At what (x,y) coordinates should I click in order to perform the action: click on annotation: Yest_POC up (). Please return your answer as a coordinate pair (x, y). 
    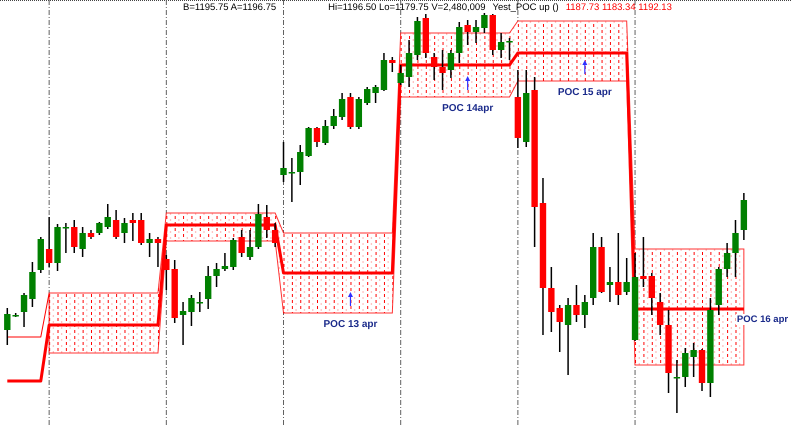
    Looking at the image, I should click on (525, 7).